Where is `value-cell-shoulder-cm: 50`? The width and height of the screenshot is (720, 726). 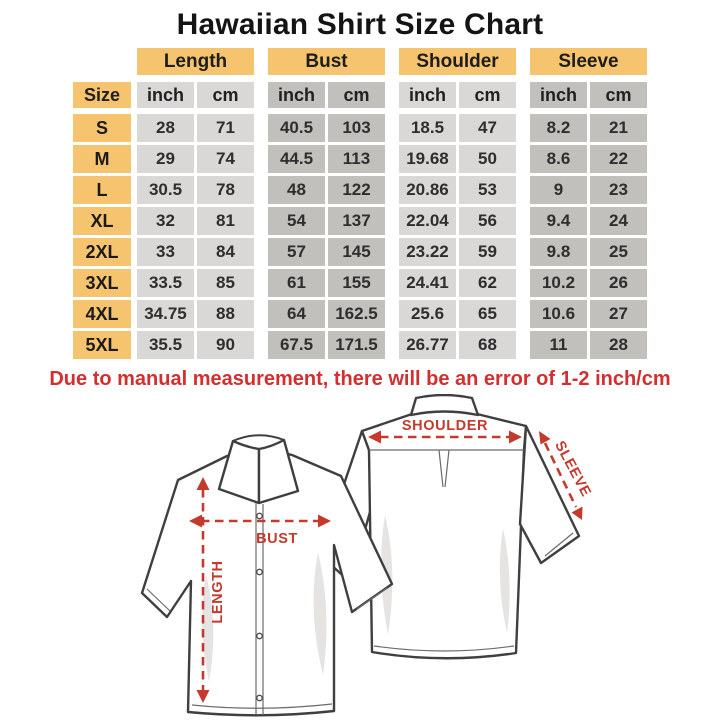
value-cell-shoulder-cm: 50 is located at coordinates (487, 159).